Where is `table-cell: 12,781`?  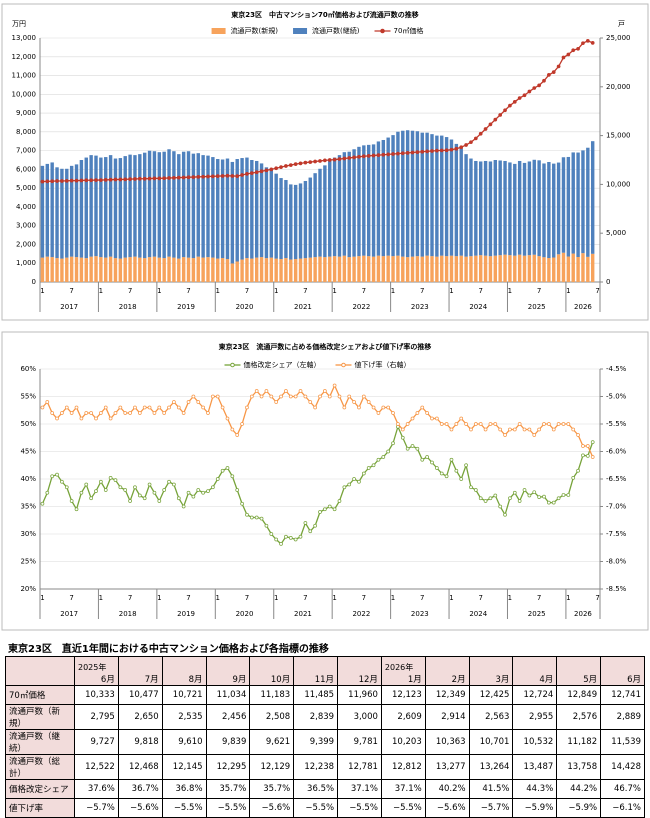
table-cell: 12,781 is located at coordinates (359, 767).